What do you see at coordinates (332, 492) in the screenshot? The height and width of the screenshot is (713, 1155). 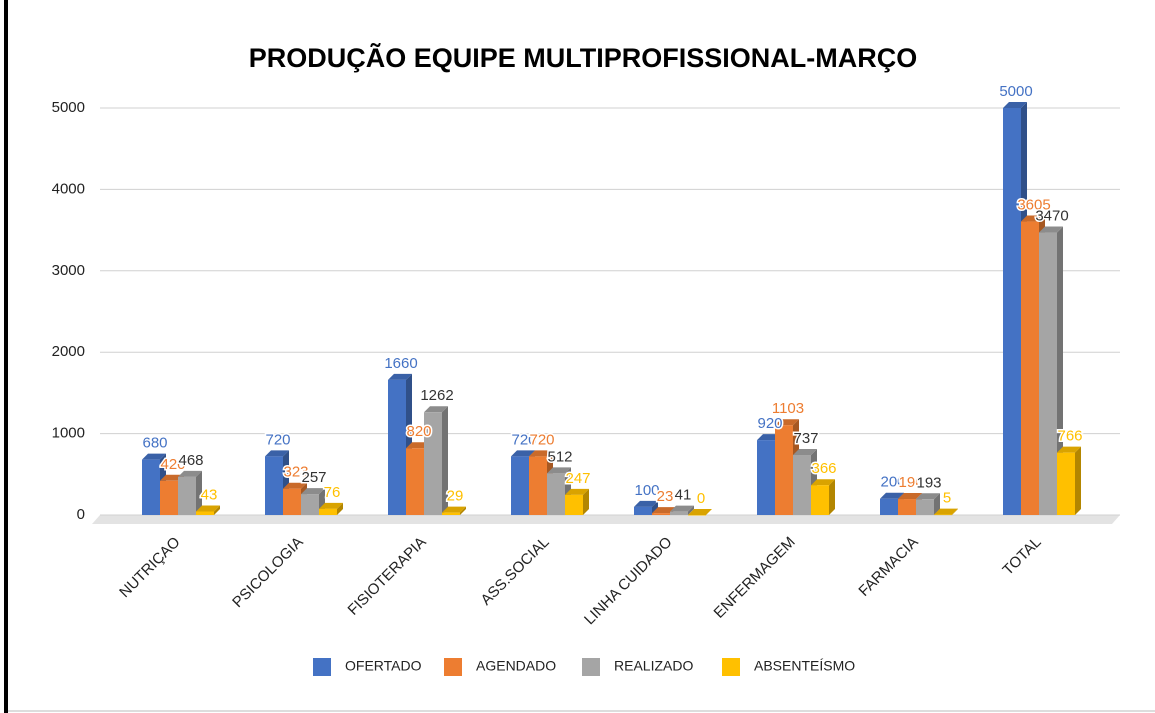 I see `data-label: 76` at bounding box center [332, 492].